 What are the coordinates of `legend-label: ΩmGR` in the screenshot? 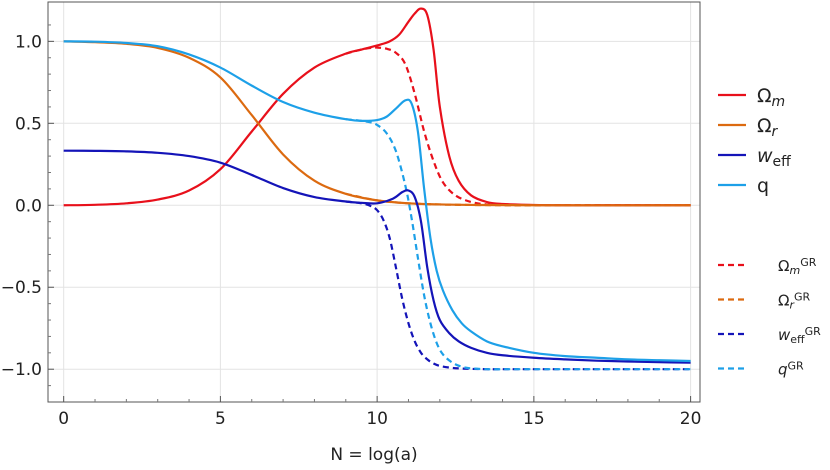 It's located at (797, 266).